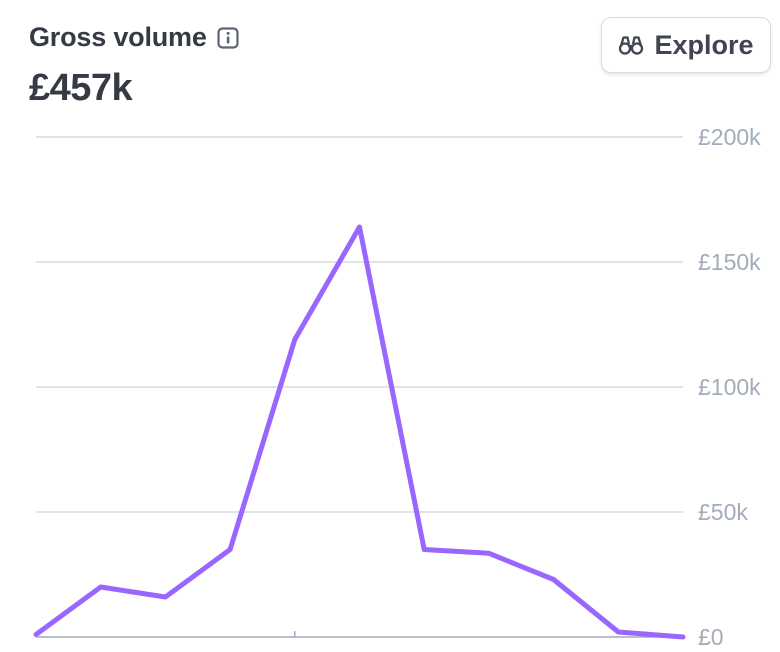 The height and width of the screenshot is (652, 780). What do you see at coordinates (723, 512) in the screenshot?
I see `y-tick-label-1: £50k` at bounding box center [723, 512].